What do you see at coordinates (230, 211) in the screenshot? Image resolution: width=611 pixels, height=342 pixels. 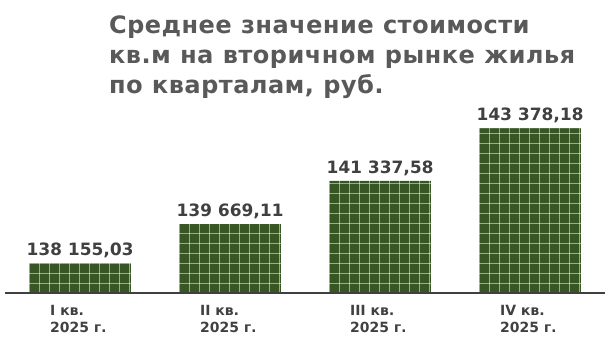 I see `data-label: 139 669,11` at bounding box center [230, 211].